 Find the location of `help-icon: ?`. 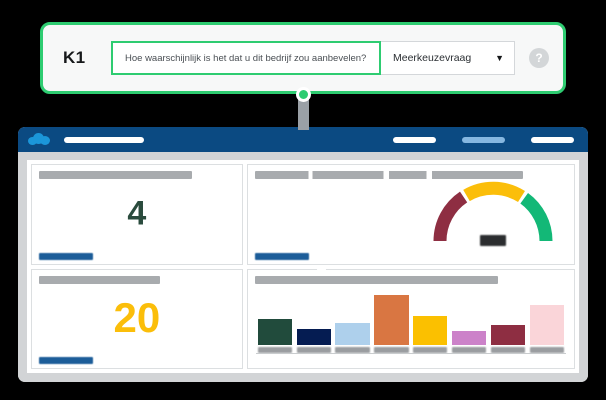

help-icon: ? is located at coordinates (539, 58).